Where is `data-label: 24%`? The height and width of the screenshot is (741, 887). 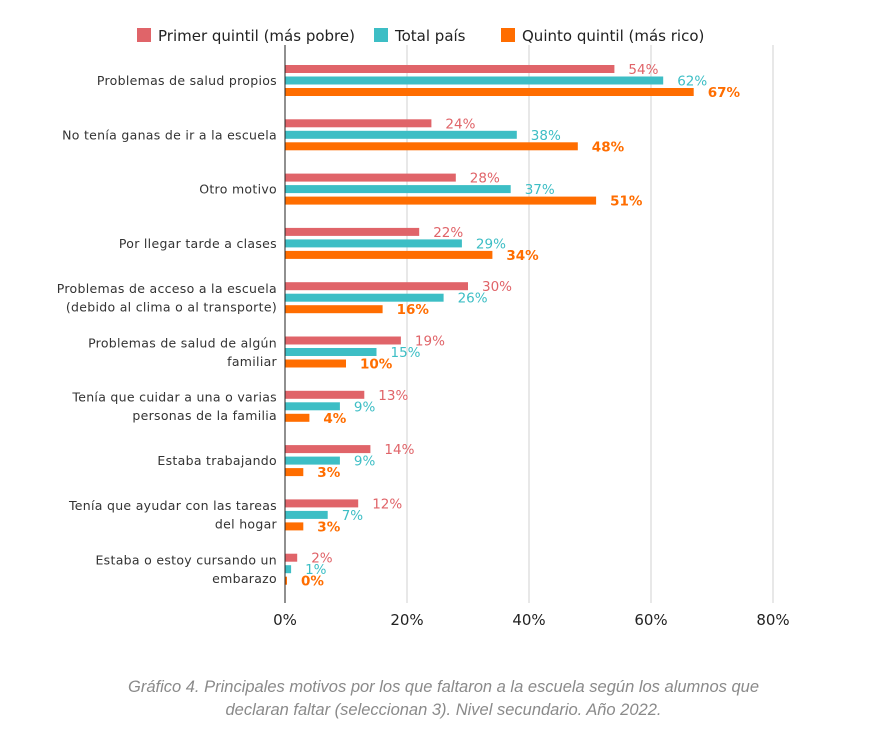 data-label: 24% is located at coordinates (460, 124).